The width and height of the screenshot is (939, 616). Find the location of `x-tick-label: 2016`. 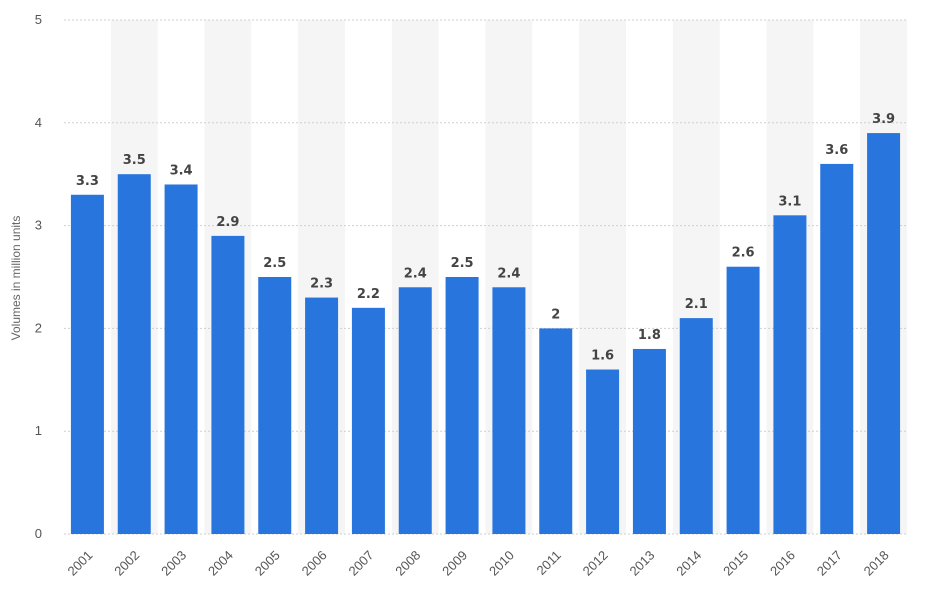

x-tick-label: 2016 is located at coordinates (782, 563).